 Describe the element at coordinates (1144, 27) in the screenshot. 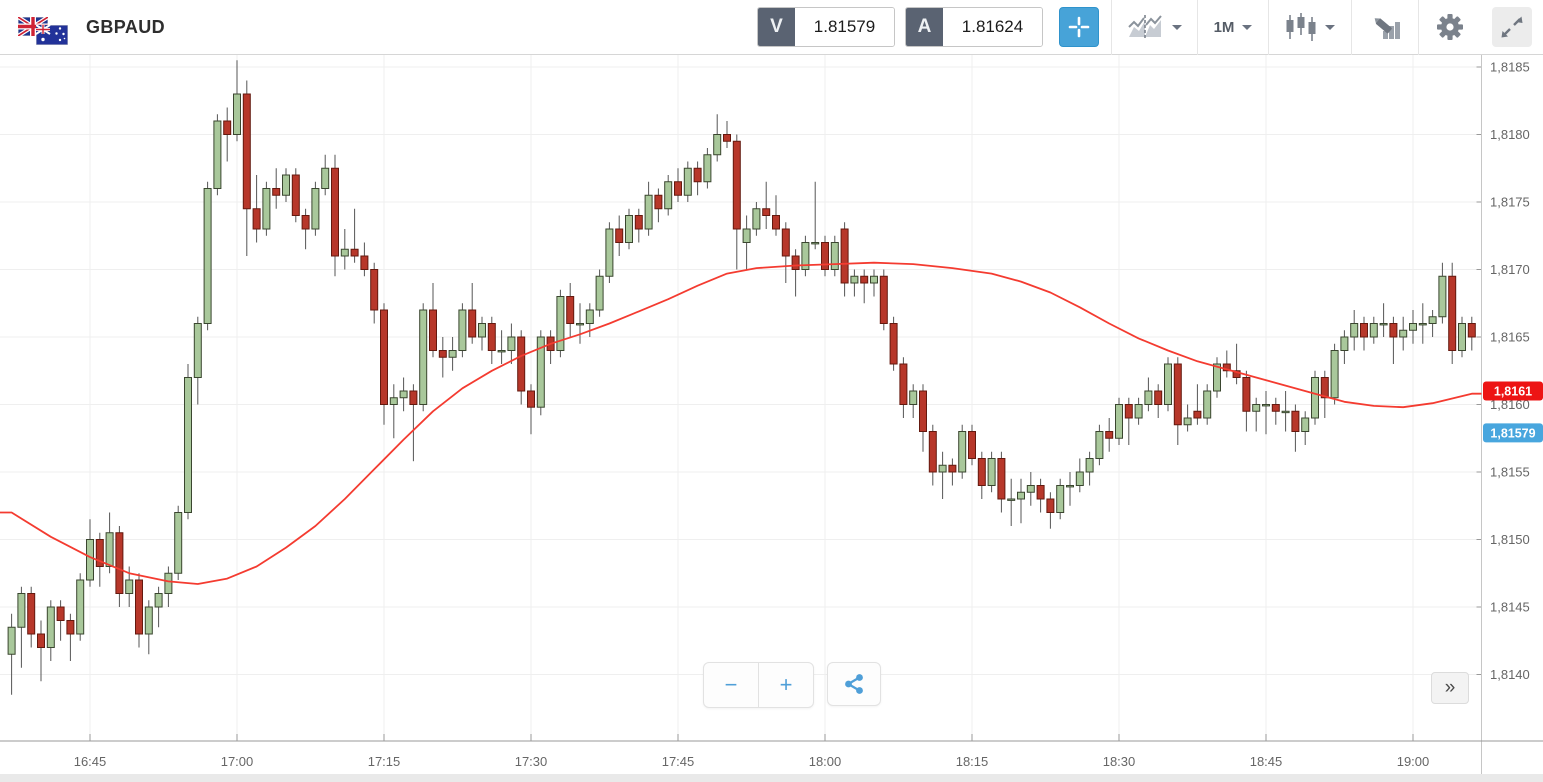

I see `compare-charts-icon` at that location.